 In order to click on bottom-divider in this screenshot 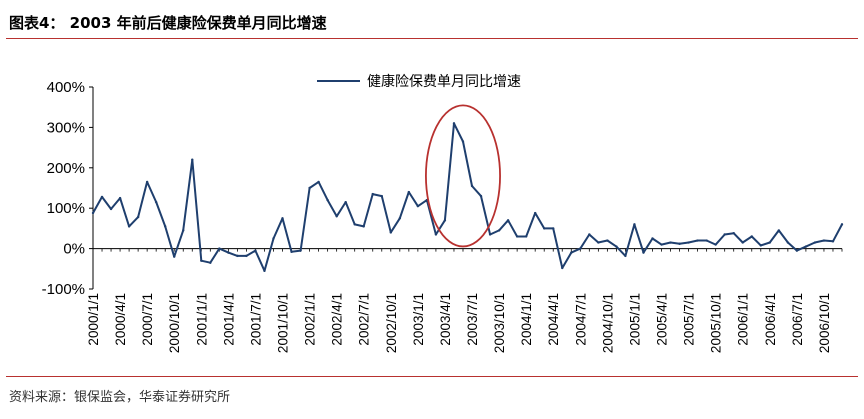, I will do `click(432, 376)`.